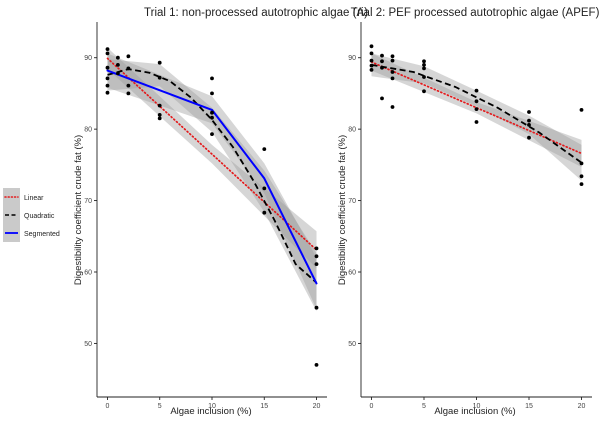 Image resolution: width=600 pixels, height=427 pixels. What do you see at coordinates (42, 234) in the screenshot?
I see `legend-label-segmented: Segmented` at bounding box center [42, 234].